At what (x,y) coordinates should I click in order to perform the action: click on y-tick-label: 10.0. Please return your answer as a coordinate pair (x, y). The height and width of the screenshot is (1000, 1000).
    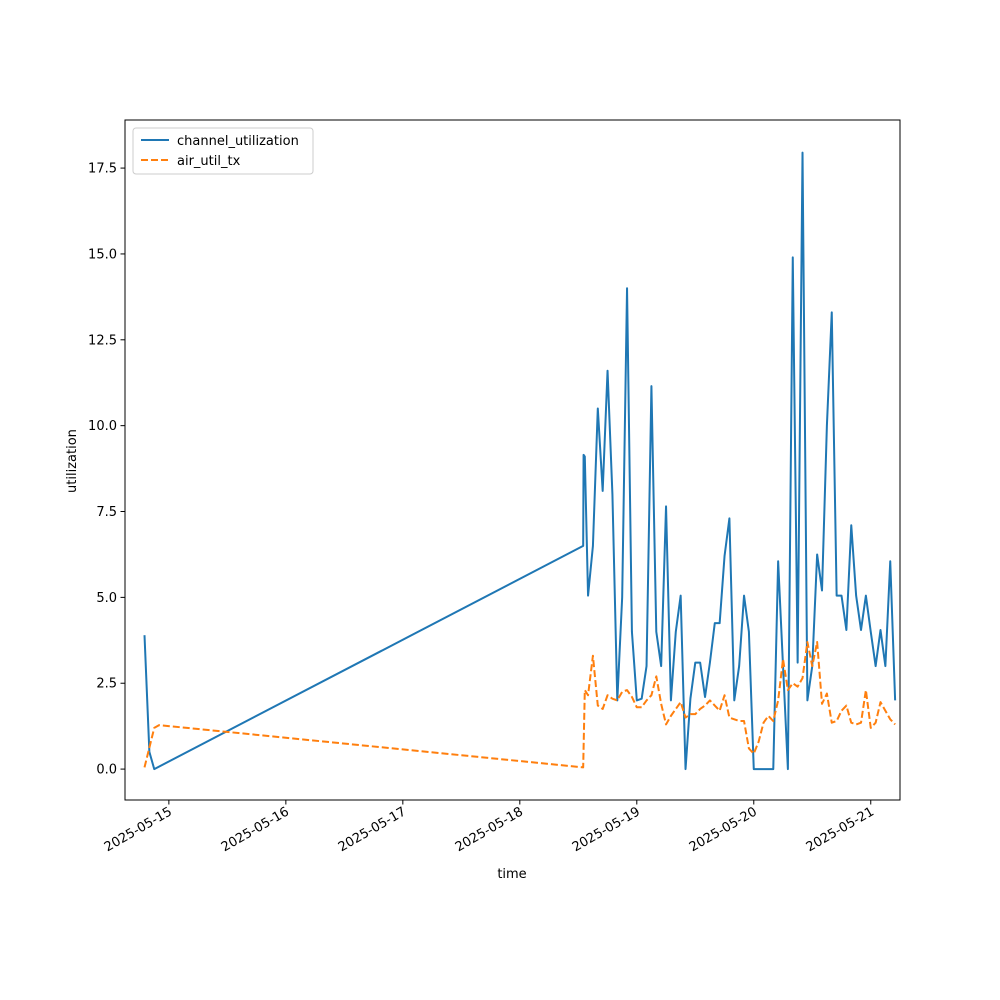
    Looking at the image, I should click on (102, 426).